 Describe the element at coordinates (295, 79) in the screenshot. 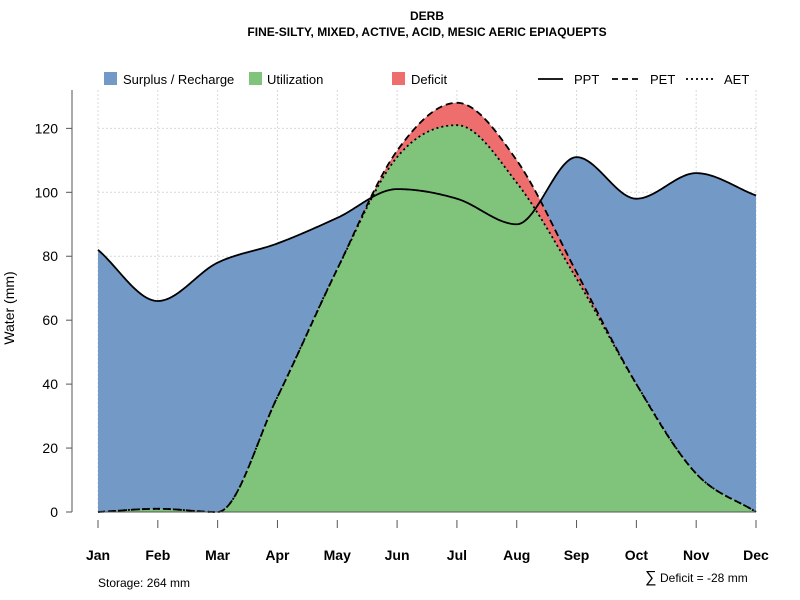

I see `legend-label-utilization: Utilization` at that location.